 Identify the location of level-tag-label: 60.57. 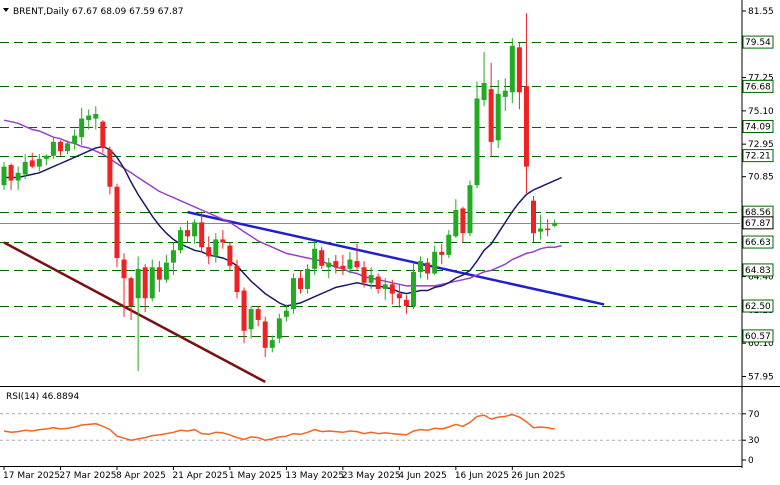
(758, 337).